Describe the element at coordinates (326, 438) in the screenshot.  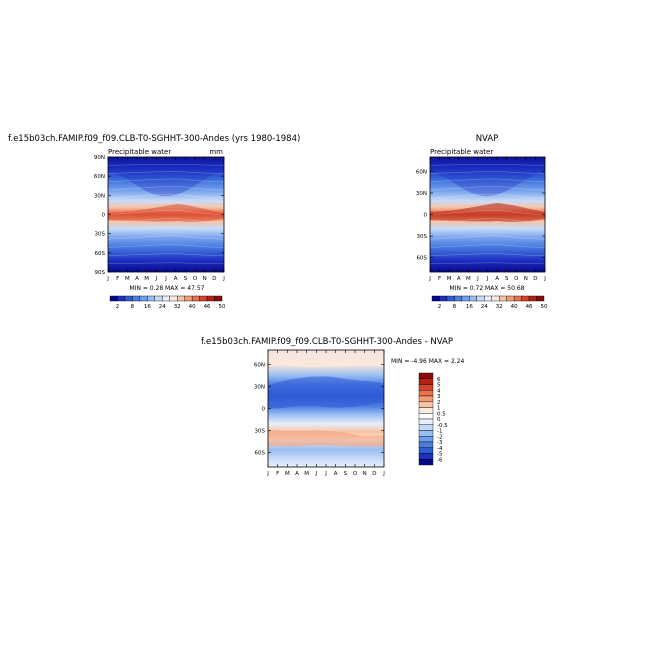
I see `panel-c-positive-band` at that location.